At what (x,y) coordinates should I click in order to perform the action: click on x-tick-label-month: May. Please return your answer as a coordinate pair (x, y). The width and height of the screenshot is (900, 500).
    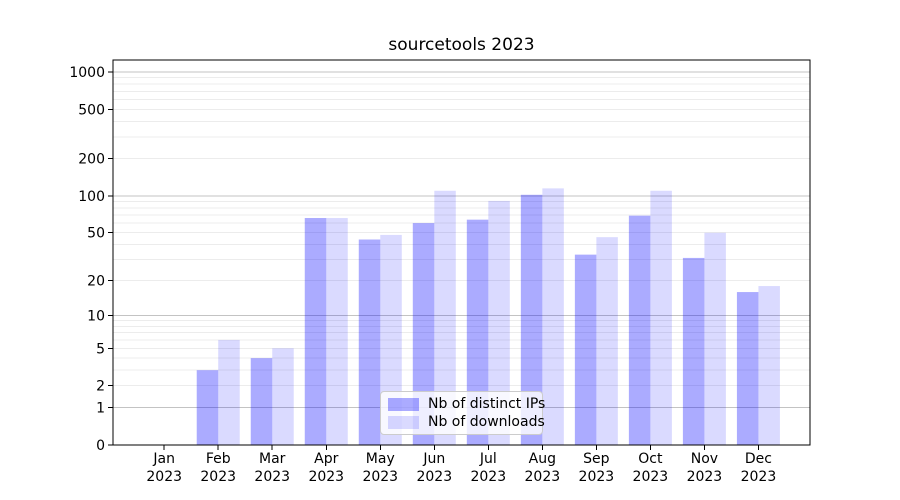
    Looking at the image, I should click on (380, 459).